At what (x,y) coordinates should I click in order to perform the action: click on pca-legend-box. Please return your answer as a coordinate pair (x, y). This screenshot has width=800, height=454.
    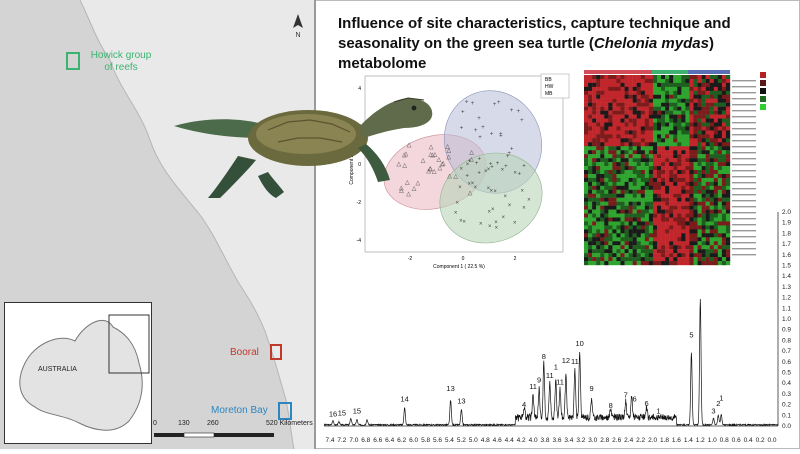
    Looking at the image, I should click on (555, 86).